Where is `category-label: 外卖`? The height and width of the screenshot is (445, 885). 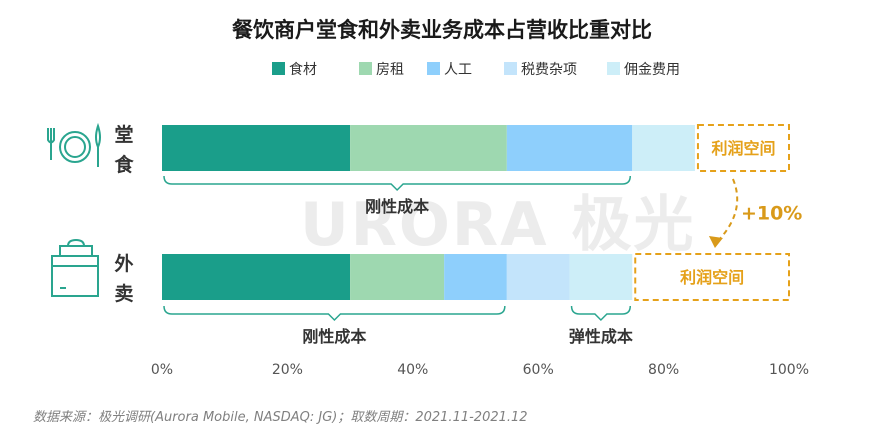 category-label: 外卖 is located at coordinates (123, 278).